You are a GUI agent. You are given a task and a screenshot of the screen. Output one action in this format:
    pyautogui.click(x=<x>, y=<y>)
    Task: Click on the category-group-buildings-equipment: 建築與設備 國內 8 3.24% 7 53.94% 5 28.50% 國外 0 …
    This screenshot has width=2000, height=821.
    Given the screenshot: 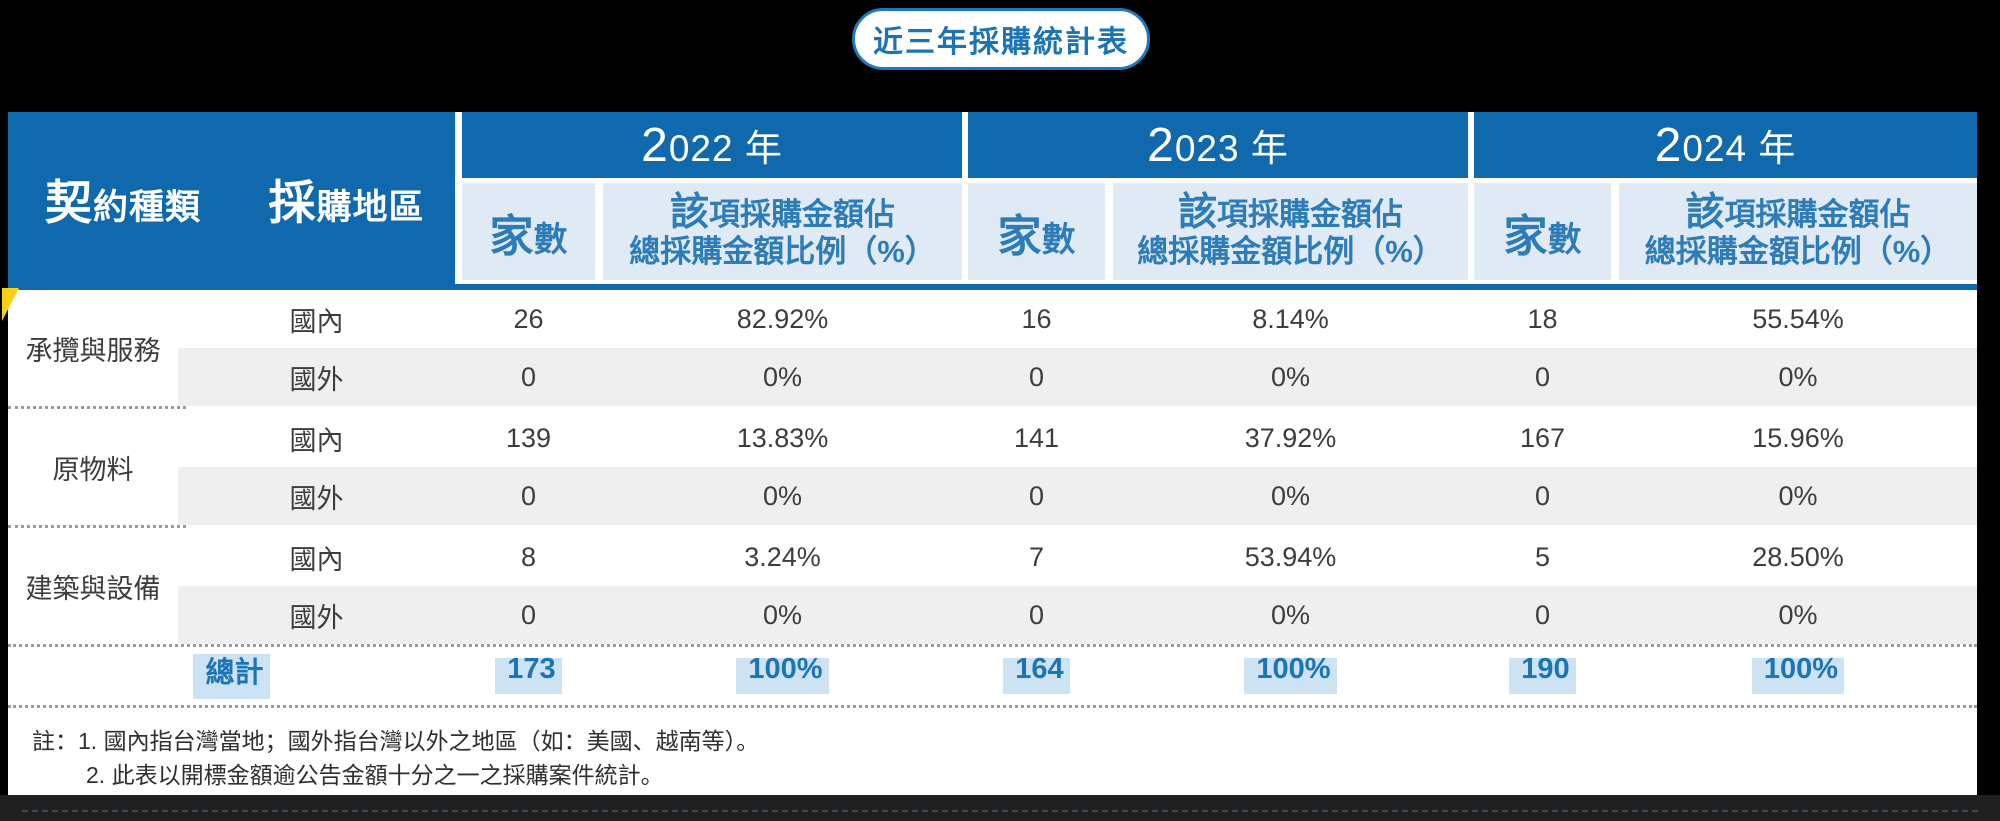 What is the action you would take?
    pyautogui.click(x=992, y=586)
    